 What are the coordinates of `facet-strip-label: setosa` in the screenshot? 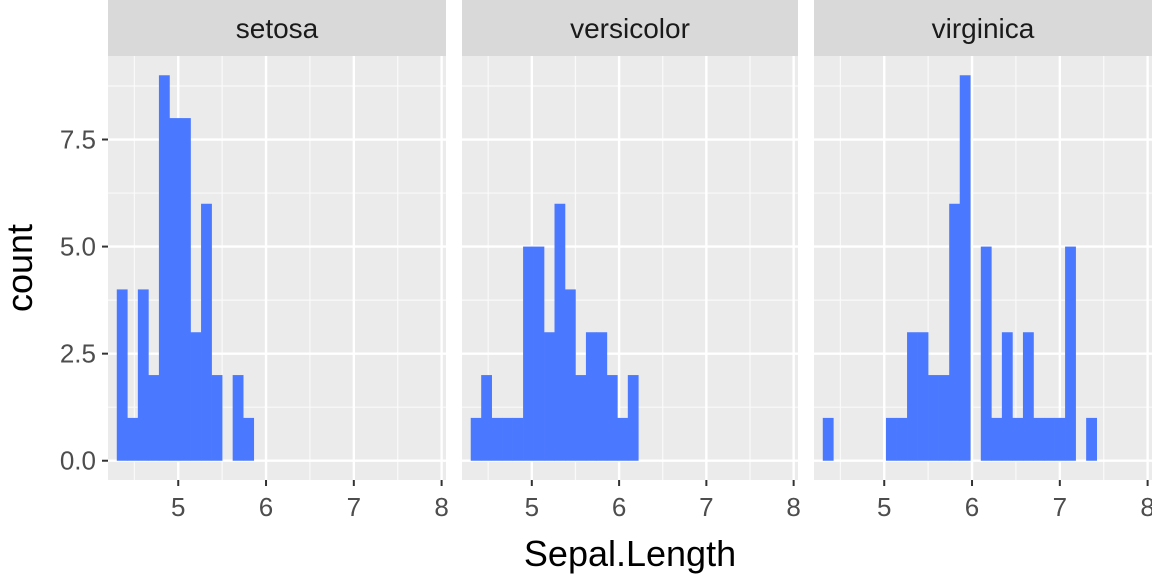 It's located at (277, 28).